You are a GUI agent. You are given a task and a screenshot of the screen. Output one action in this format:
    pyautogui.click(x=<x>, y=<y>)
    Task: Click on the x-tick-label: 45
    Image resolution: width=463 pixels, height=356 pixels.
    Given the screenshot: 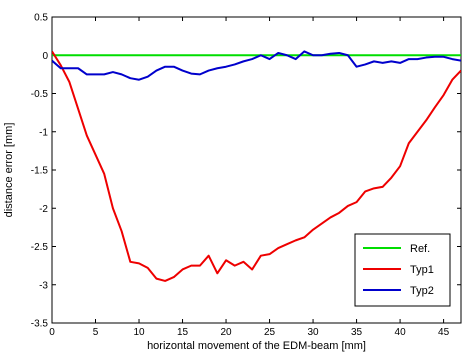 What is the action you would take?
    pyautogui.click(x=444, y=332)
    